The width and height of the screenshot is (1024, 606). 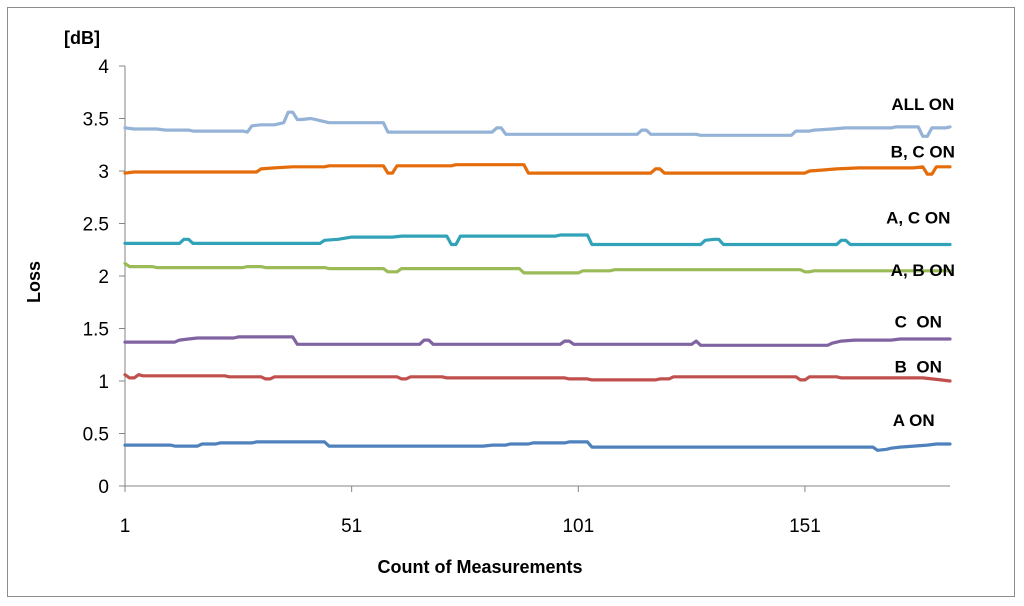 What do you see at coordinates (914, 420) in the screenshot?
I see `series-label: A ON` at bounding box center [914, 420].